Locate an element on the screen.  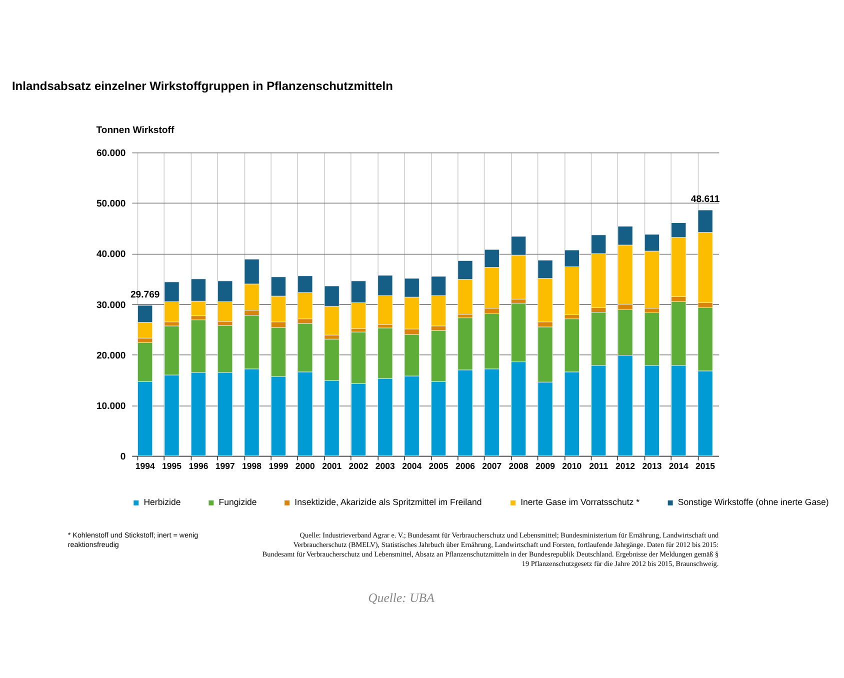
y-axis-title: Tonnen Wirkstoff is located at coordinates (135, 130).